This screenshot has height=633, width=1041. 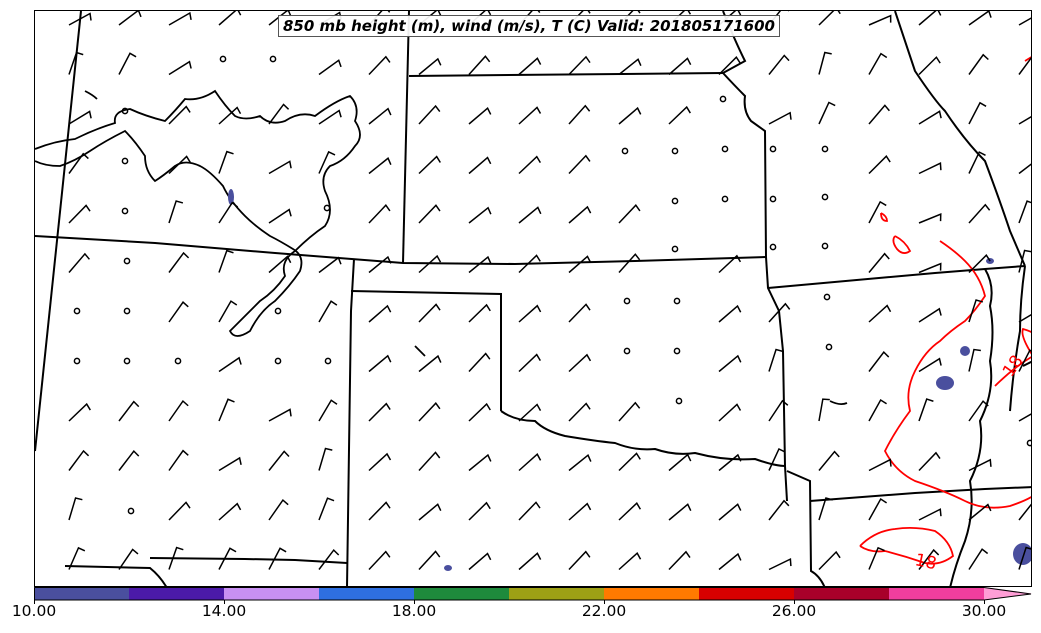 What do you see at coordinates (1008, 593) in the screenshot?
I see `colorbar-extend-arrow` at bounding box center [1008, 593].